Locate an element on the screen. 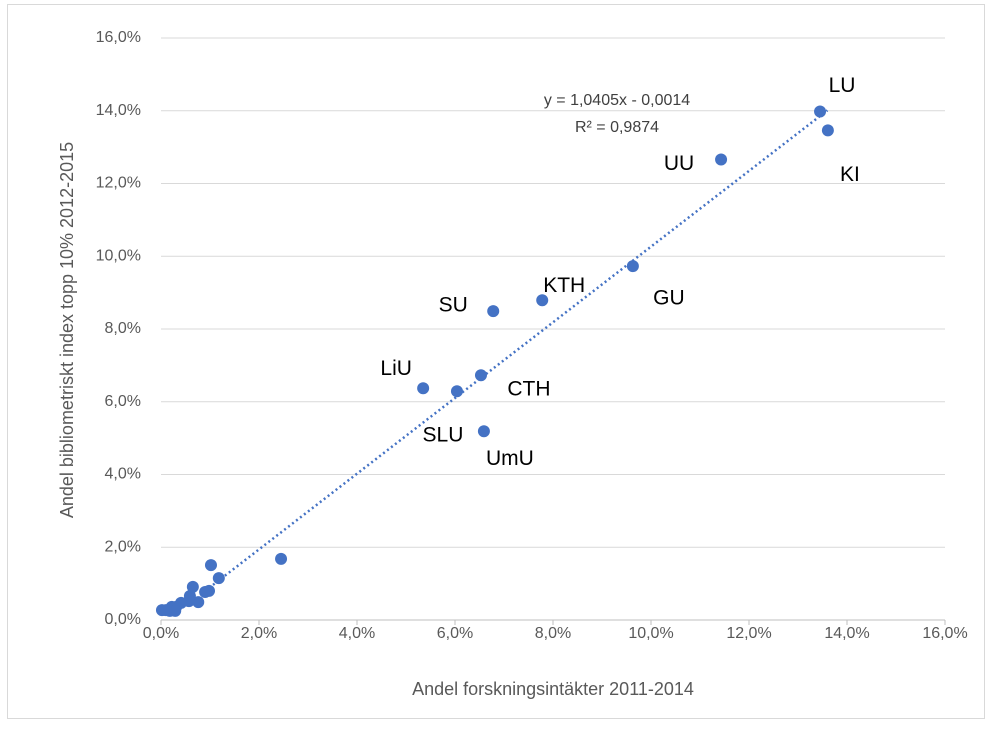  y-tick-label: 16,0% is located at coordinates (118, 37).